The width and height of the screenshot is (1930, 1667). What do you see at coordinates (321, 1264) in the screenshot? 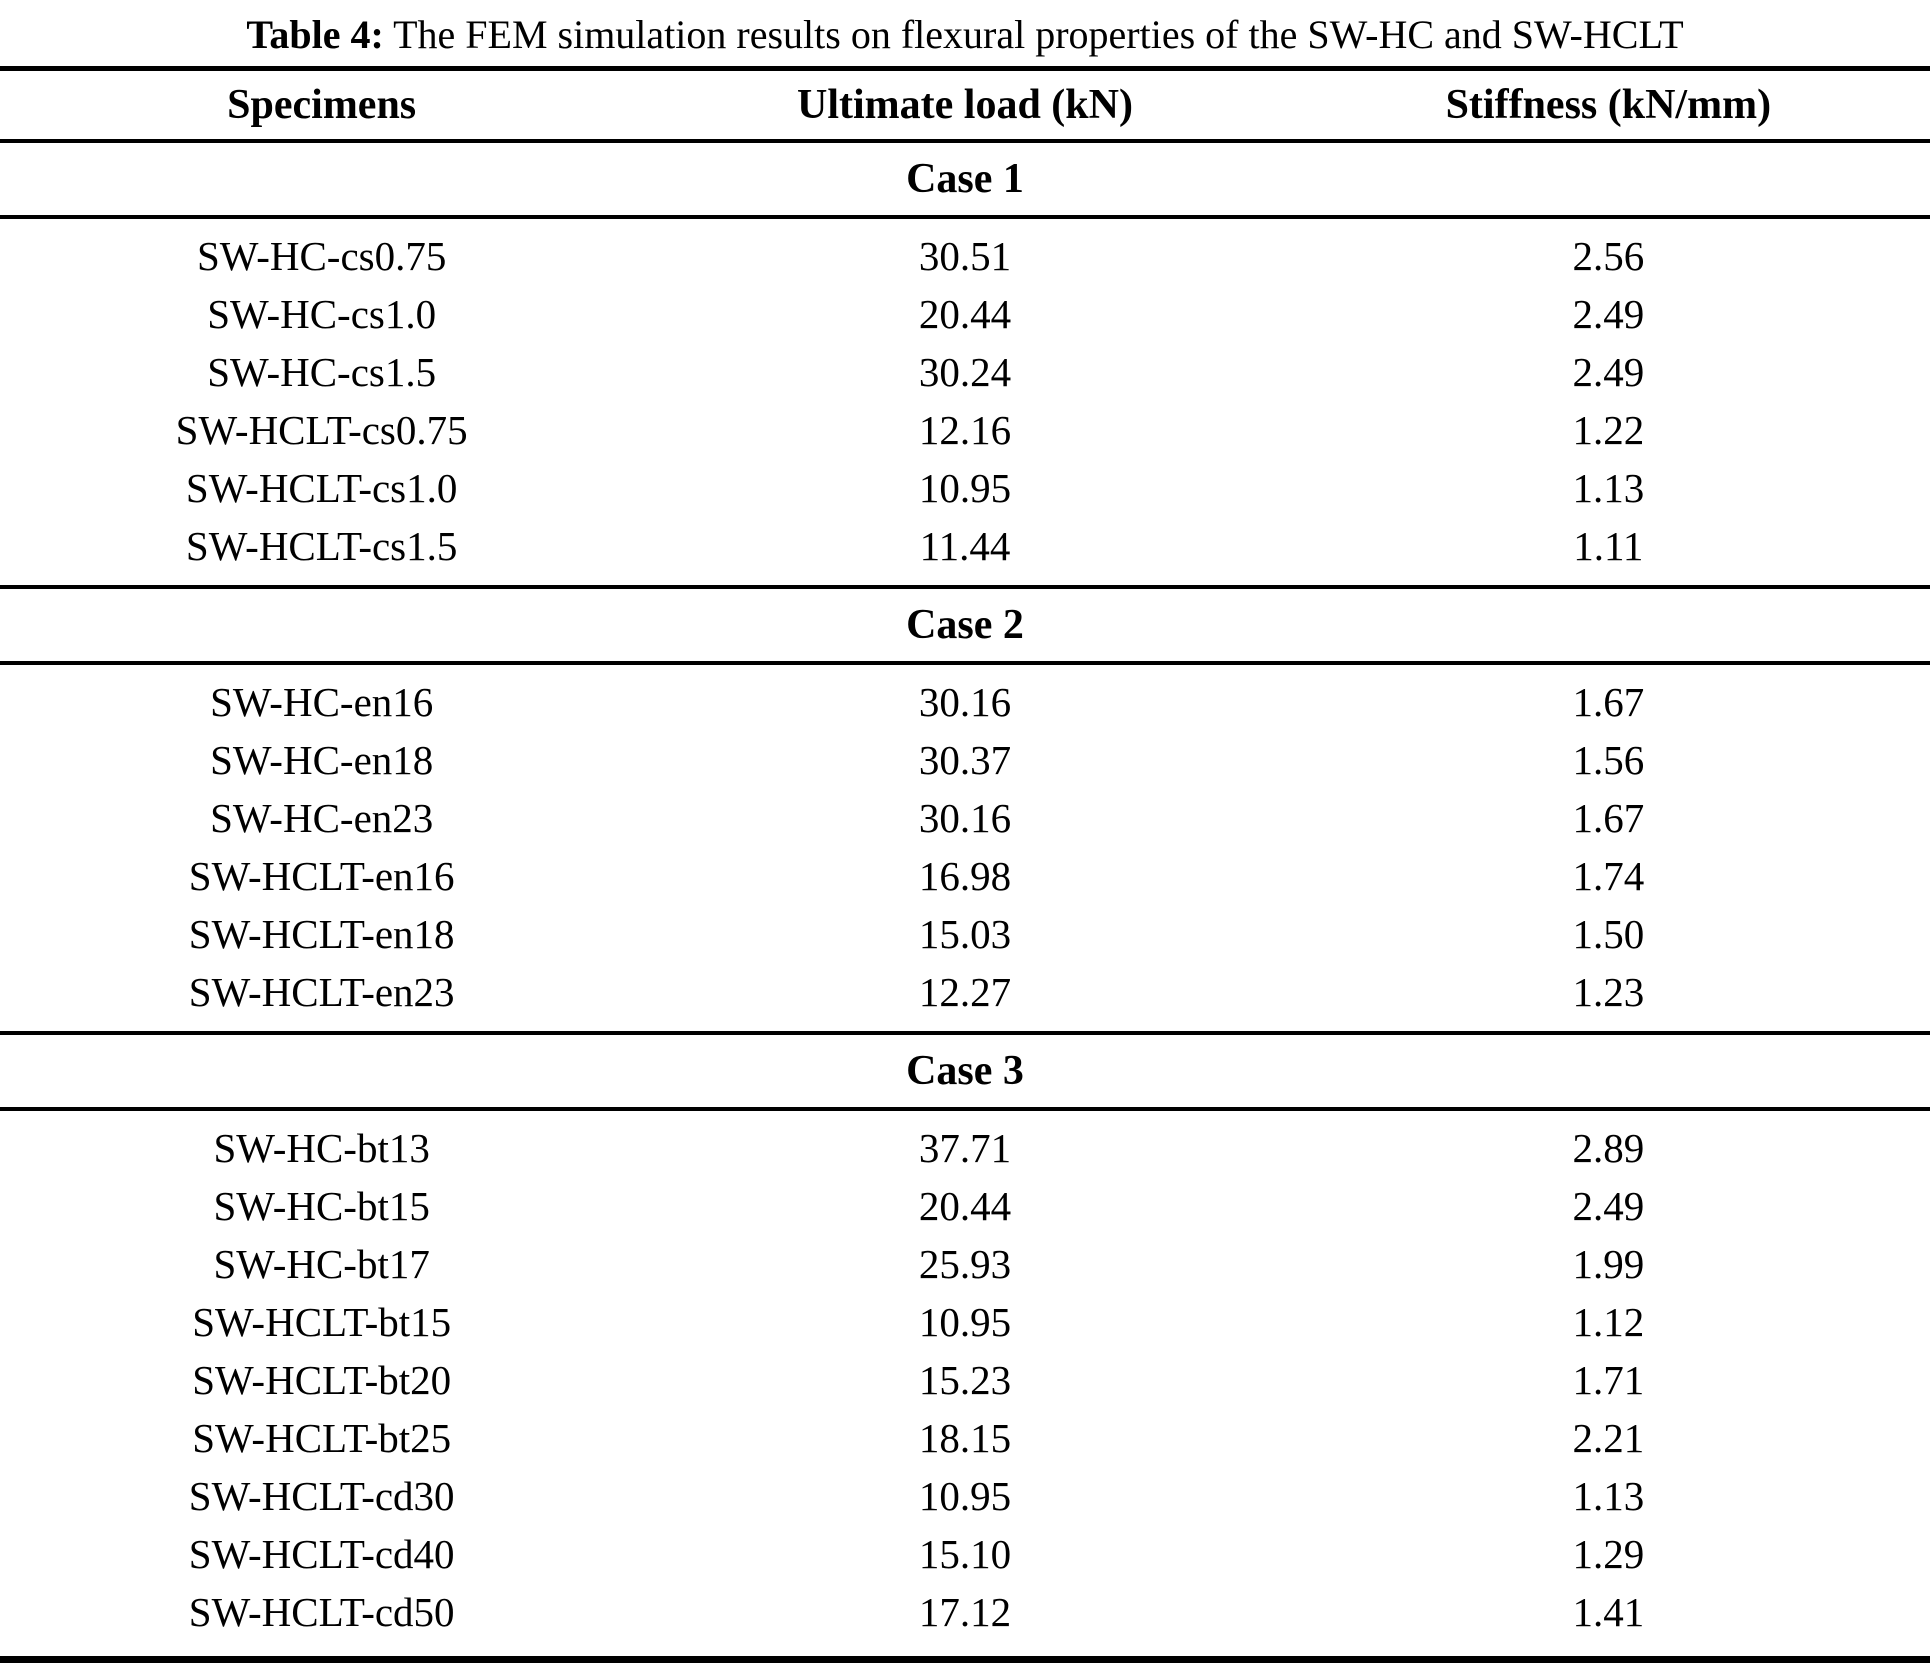
I see `specimen-cell: SW-HC-bt17` at bounding box center [321, 1264].